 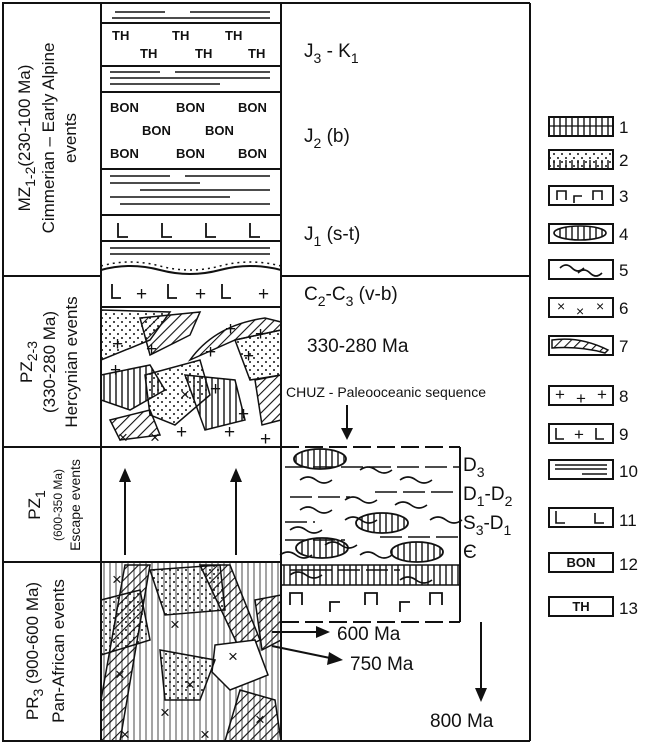 What do you see at coordinates (28, 362) in the screenshot?
I see `era-pz23-main: PZ2-3` at bounding box center [28, 362].